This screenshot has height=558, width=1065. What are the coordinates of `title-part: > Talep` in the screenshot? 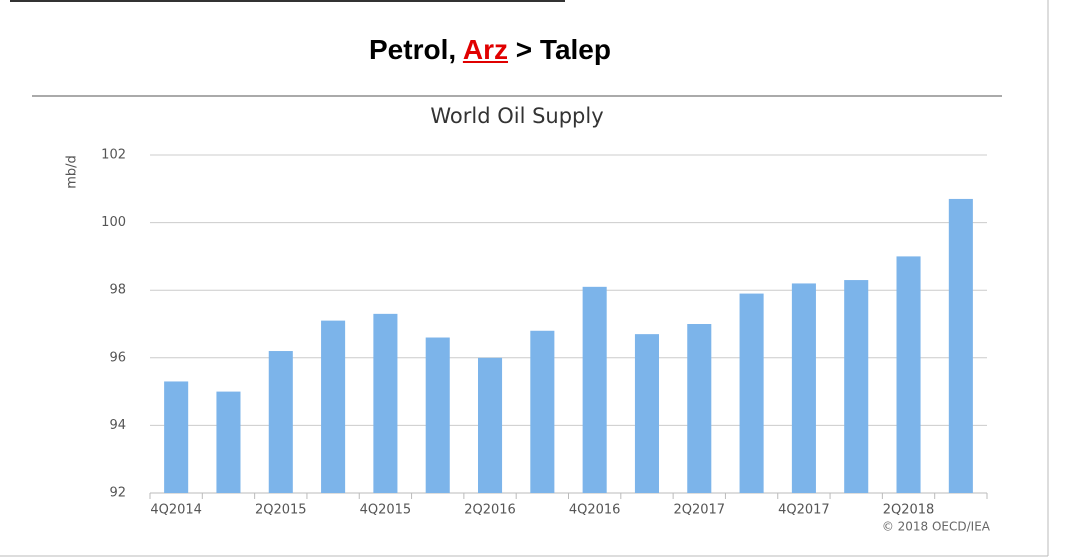 It's located at (563, 49).